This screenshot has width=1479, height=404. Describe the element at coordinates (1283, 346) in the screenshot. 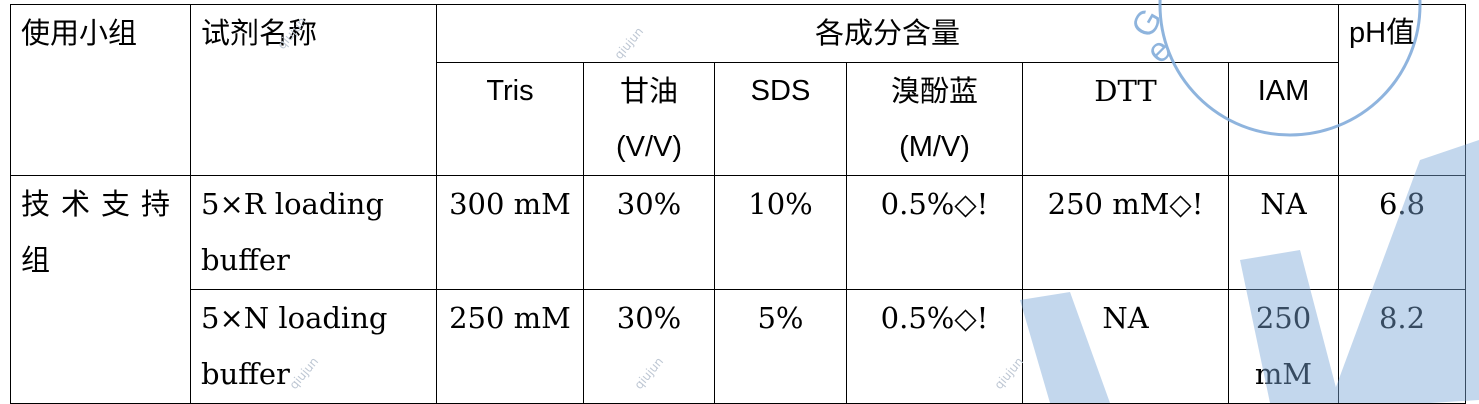

I see `iam-cell: 250 mM` at that location.